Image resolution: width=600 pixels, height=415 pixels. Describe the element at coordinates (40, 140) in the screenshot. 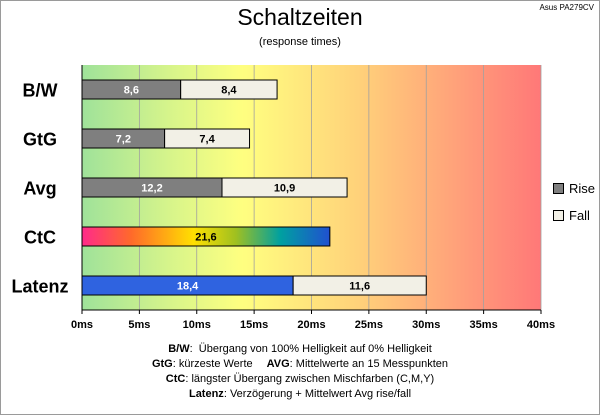

I see `category-label: GtG` at that location.